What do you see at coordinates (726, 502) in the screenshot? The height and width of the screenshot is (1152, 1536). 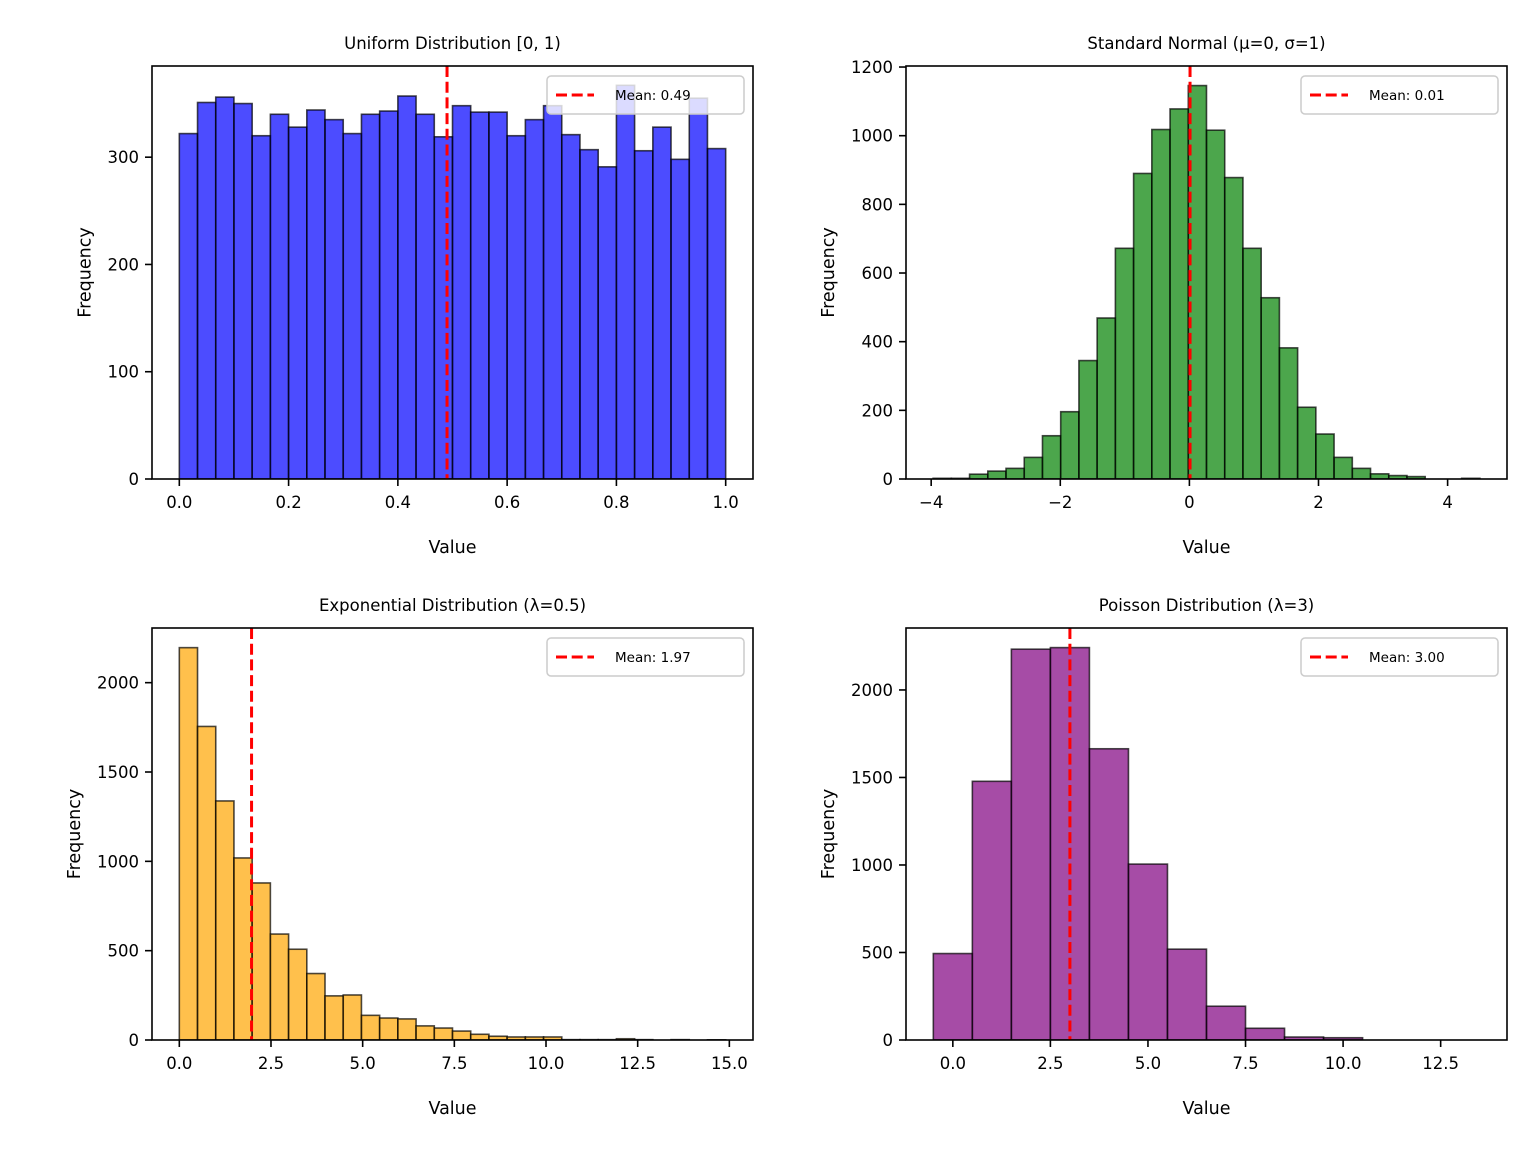 I see `x-tick-label: 1.0` at bounding box center [726, 502].